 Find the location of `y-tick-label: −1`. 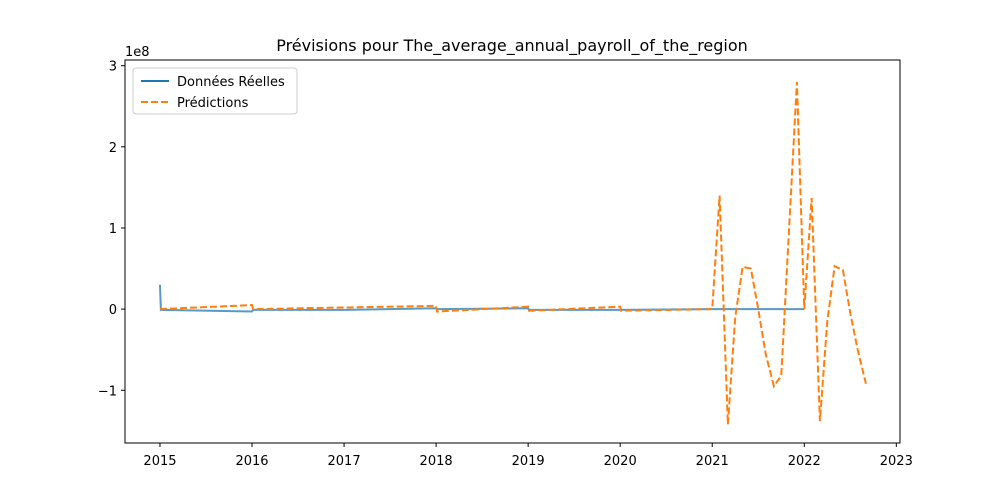

y-tick-label: −1 is located at coordinates (107, 391).